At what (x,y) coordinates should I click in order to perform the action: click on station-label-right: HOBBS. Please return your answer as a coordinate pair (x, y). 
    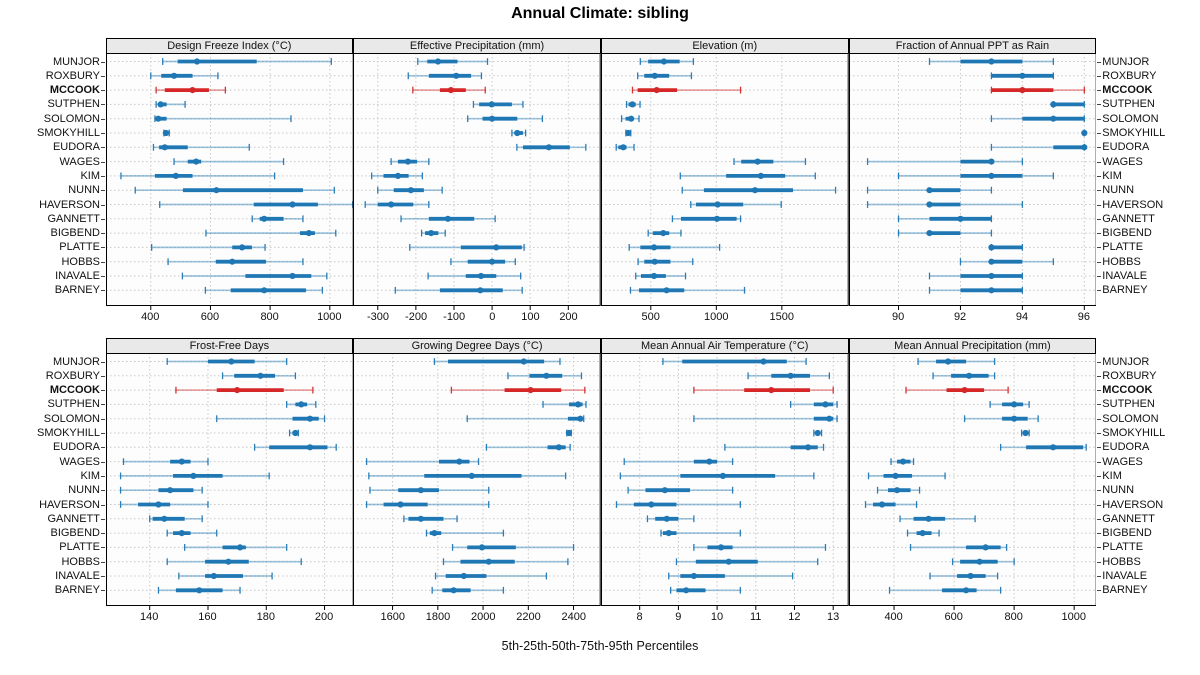
    Looking at the image, I should click on (1121, 561).